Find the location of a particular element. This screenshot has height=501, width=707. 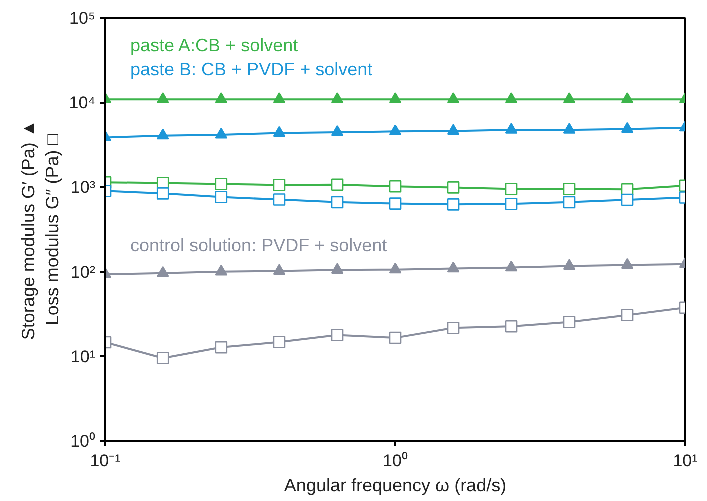

x-tick-label: 10⁻¹ is located at coordinates (106, 461).